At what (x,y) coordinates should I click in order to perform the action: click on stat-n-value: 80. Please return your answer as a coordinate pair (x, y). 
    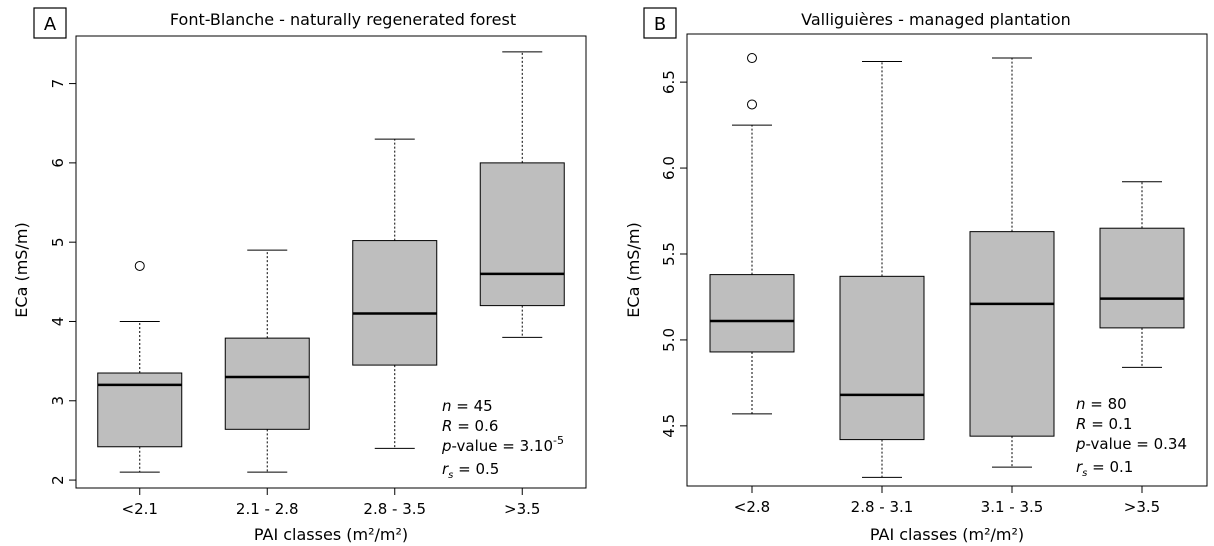
    Looking at the image, I should click on (1117, 404).